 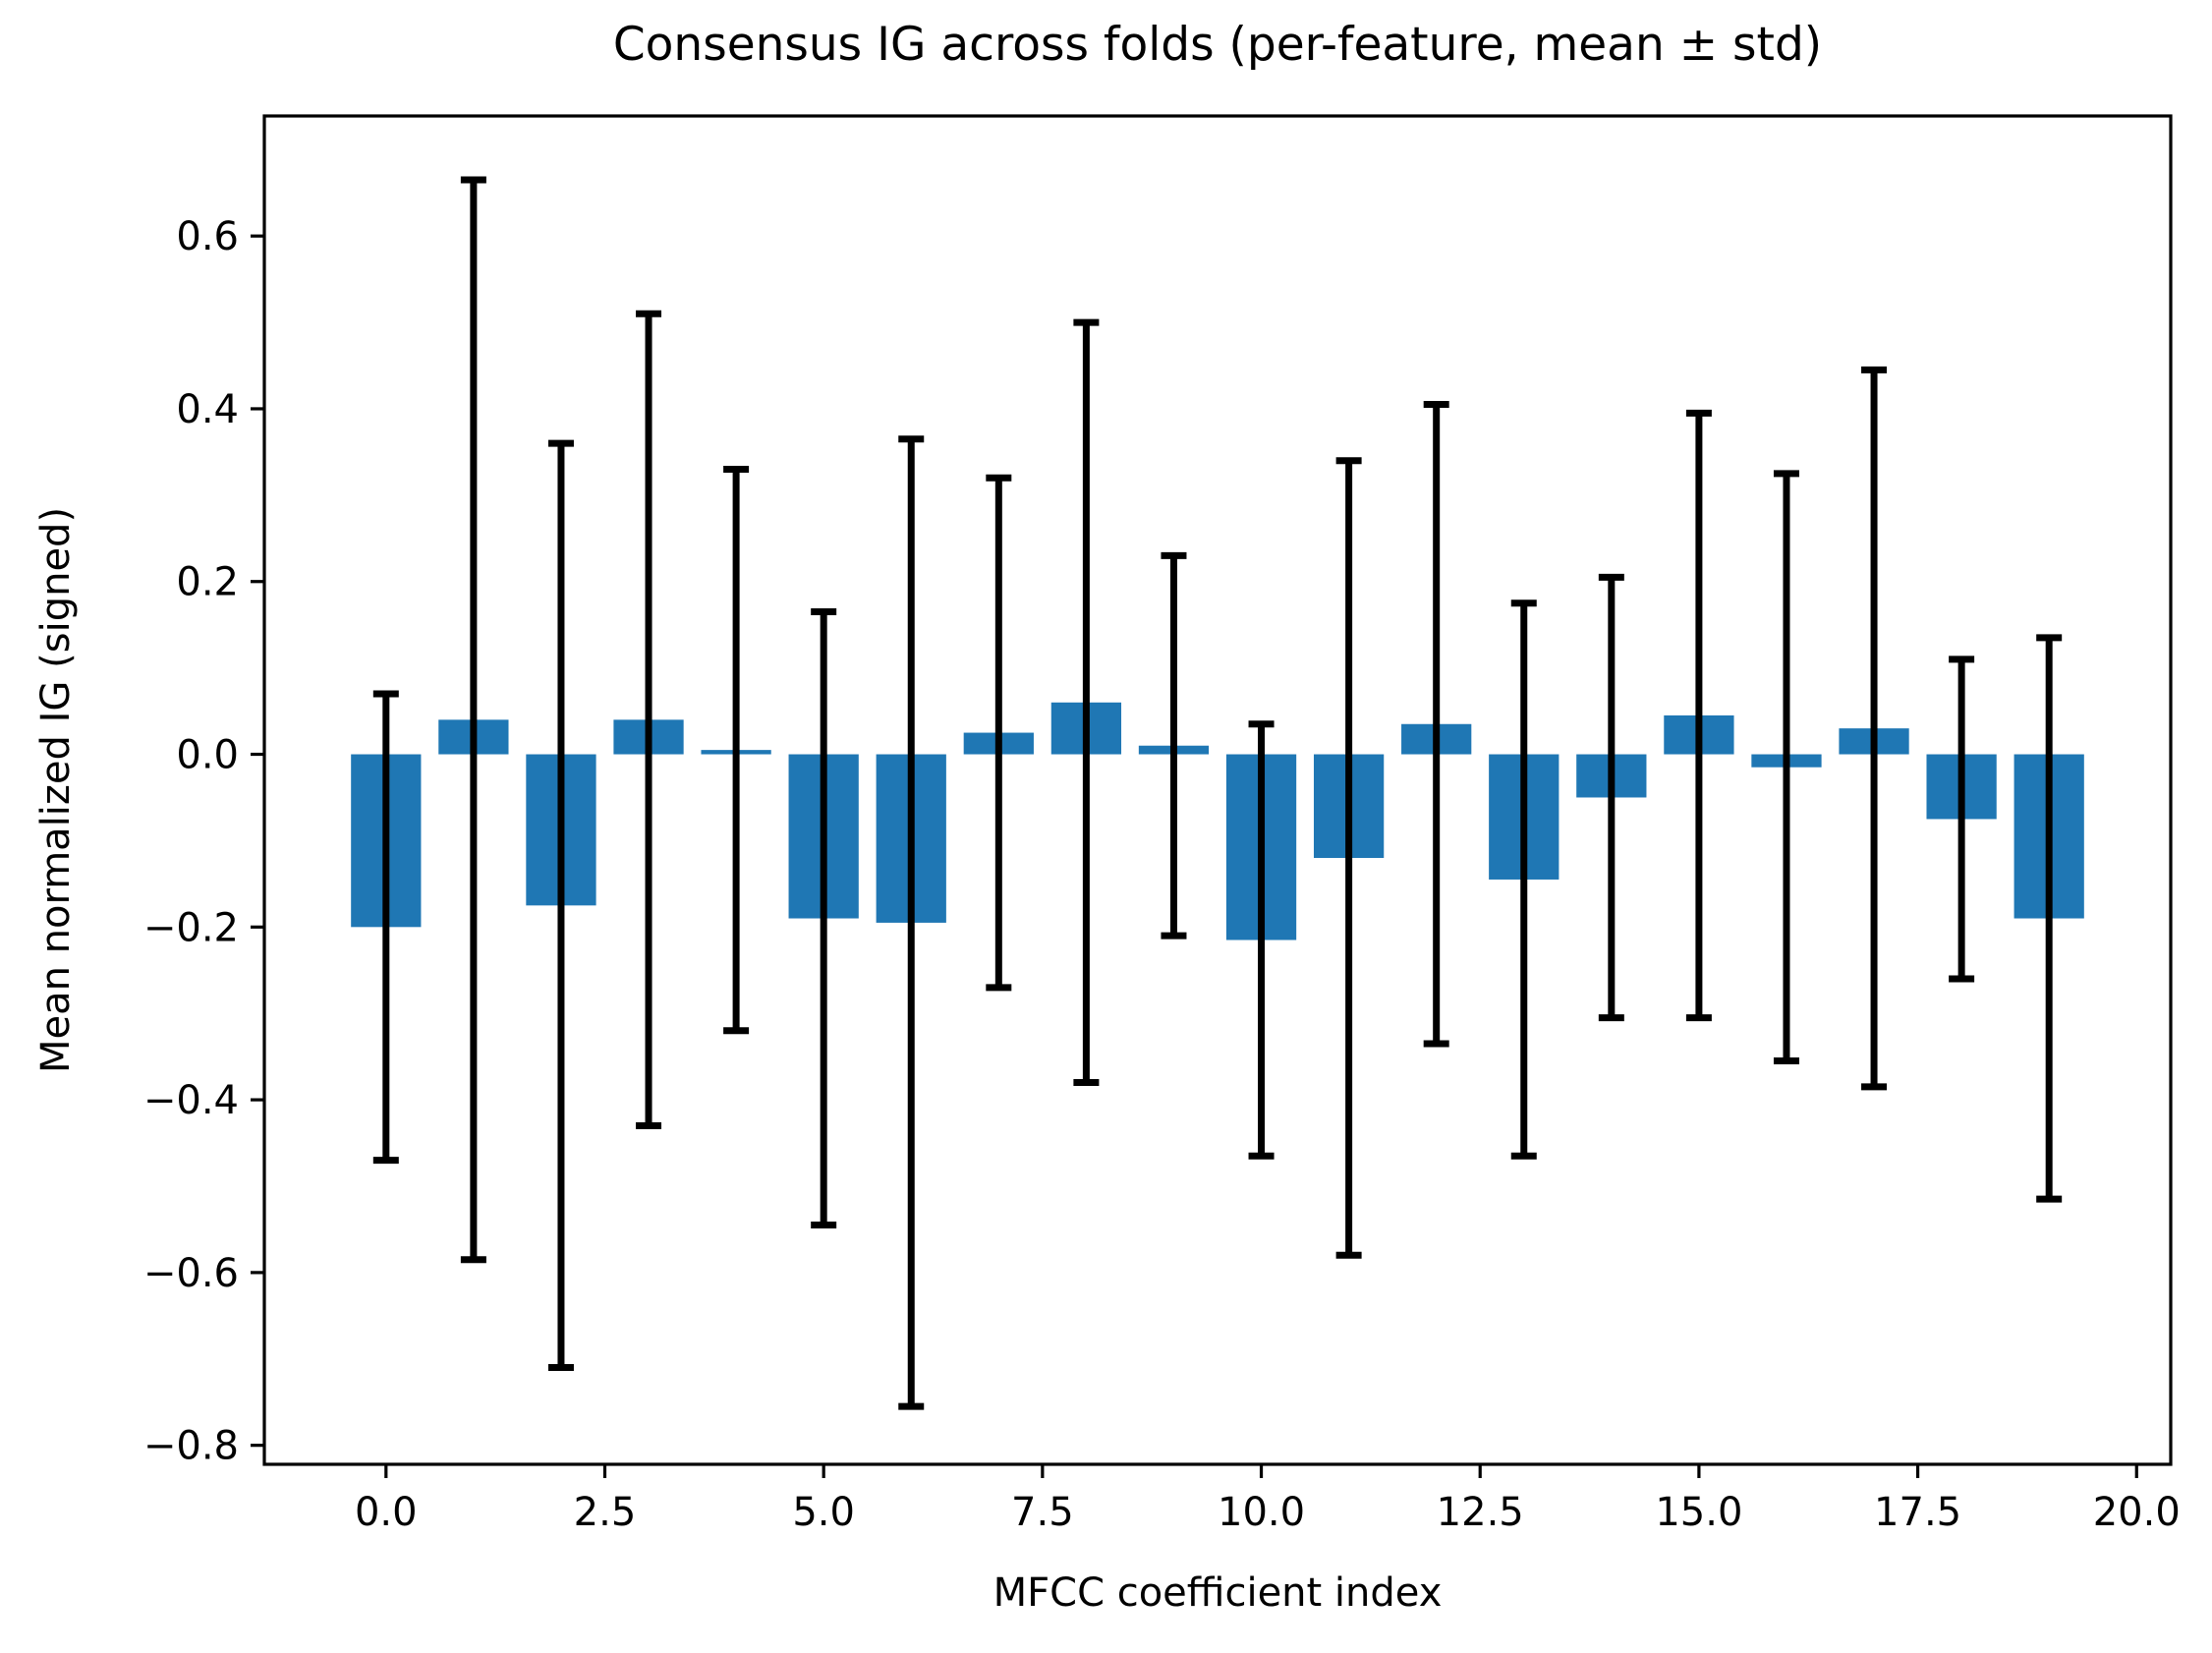 I want to click on y-tick-label: −0.4, so click(x=191, y=1100).